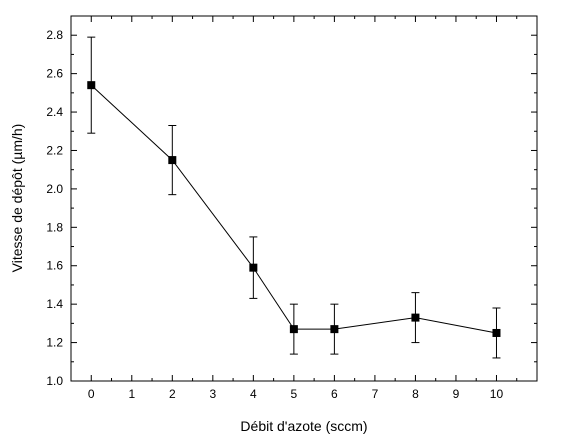 The image size is (565, 439). I want to click on x-tick-label: 5, so click(294, 394).